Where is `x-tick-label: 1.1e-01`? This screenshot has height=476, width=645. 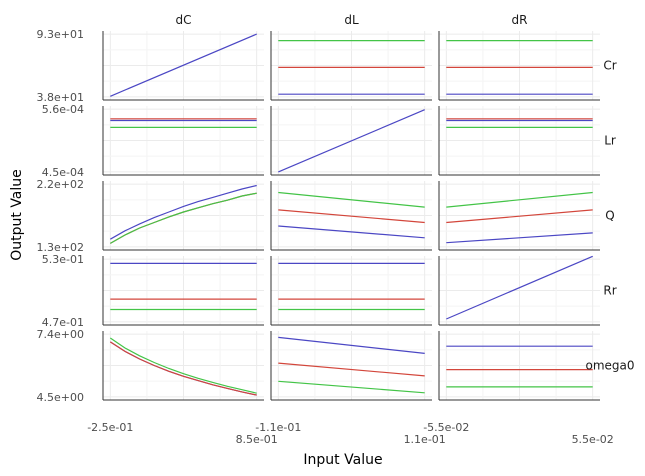 x-tick-label: 1.1e-01 is located at coordinates (425, 439).